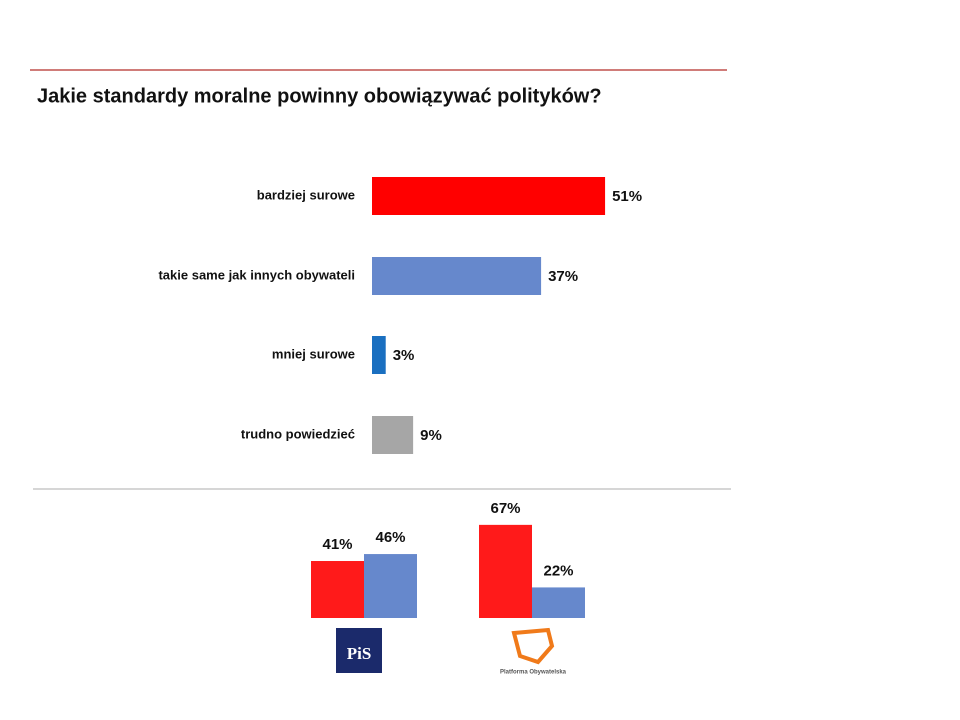 The image size is (960, 720). What do you see at coordinates (313, 353) in the screenshot?
I see `category-label: mniej surowe` at bounding box center [313, 353].